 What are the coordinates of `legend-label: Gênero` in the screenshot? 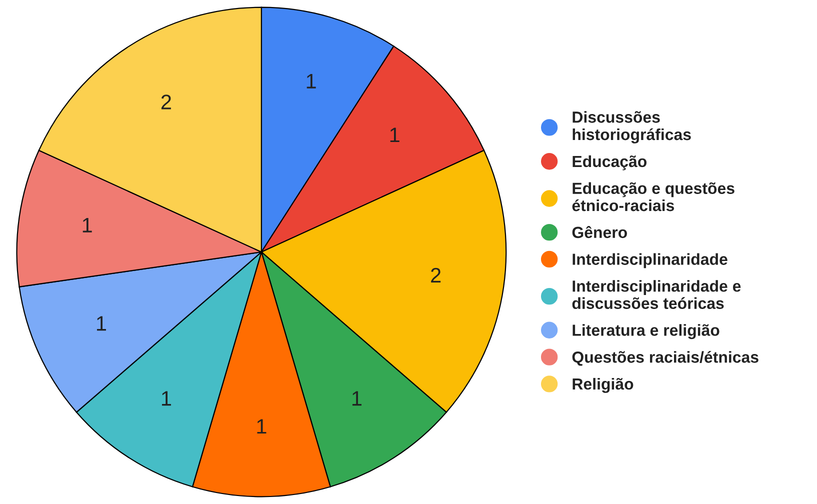 It's located at (599, 232).